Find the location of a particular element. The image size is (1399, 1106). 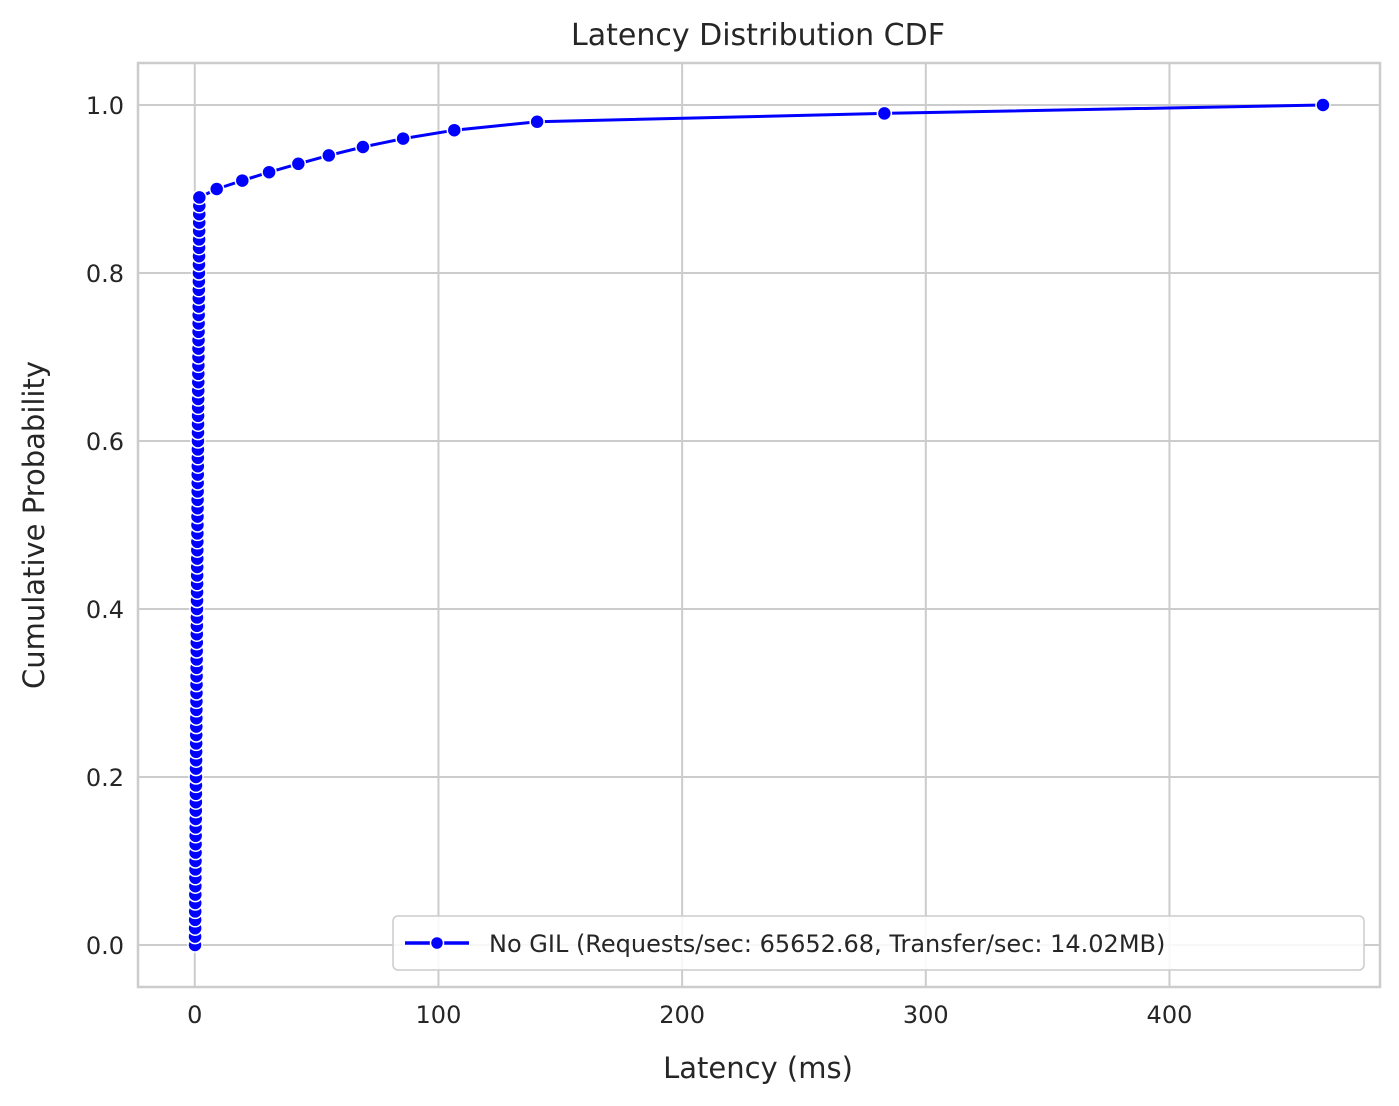

chart-title: Latency Distribution CDF is located at coordinates (758, 35).